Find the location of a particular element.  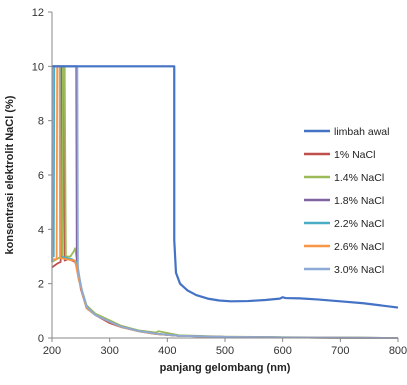

x-tick-label: 300 is located at coordinates (109, 351).